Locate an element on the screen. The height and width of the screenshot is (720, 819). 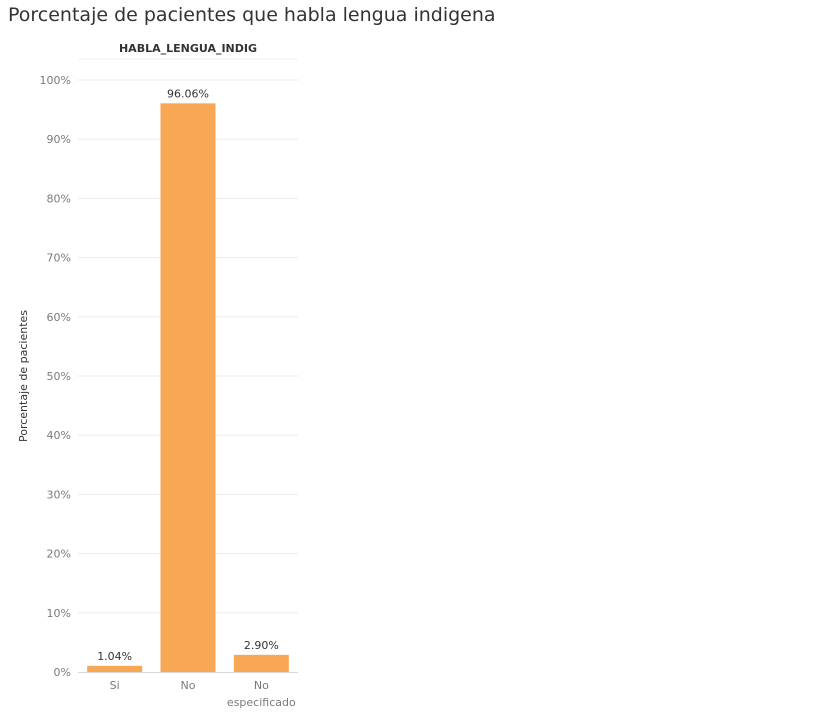
y-tick-label: 90% is located at coordinates (59, 139).